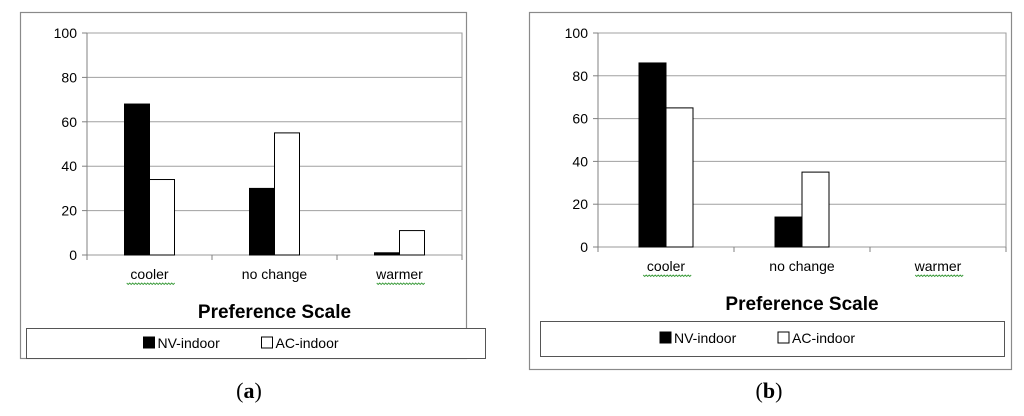 Image resolution: width=1024 pixels, height=416 pixels. Describe the element at coordinates (387, 254) in the screenshot. I see `bar-nv-indoor-warmer` at that location.